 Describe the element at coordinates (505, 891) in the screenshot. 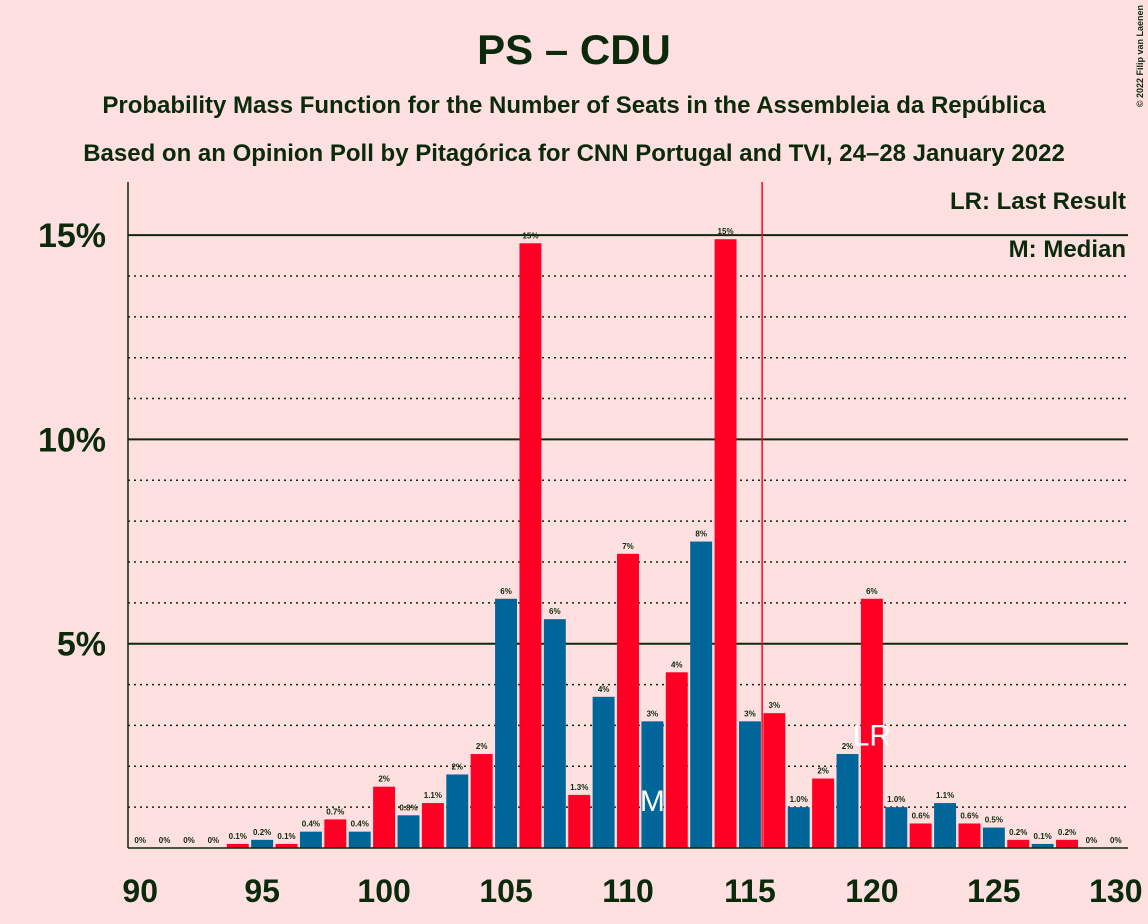

I see `x-tick-label: 105` at that location.